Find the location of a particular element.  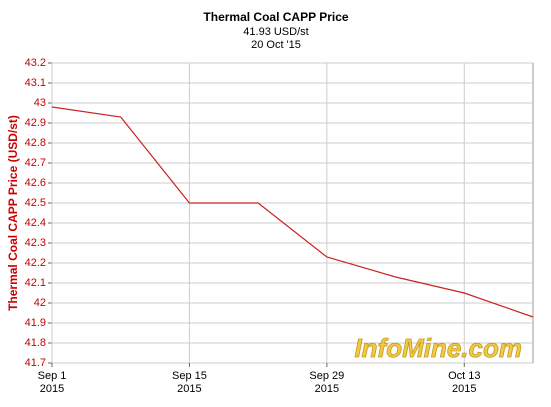

y-tick-label: 41.9 is located at coordinates (35, 323).